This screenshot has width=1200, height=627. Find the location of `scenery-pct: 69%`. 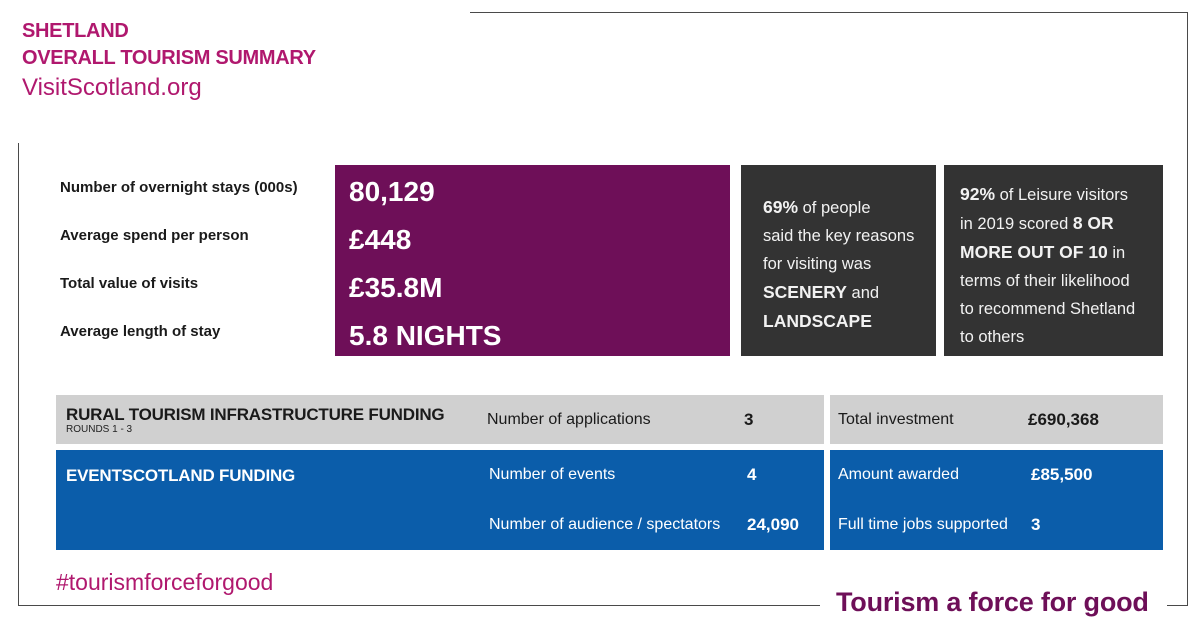

scenery-pct: 69% is located at coordinates (781, 207).